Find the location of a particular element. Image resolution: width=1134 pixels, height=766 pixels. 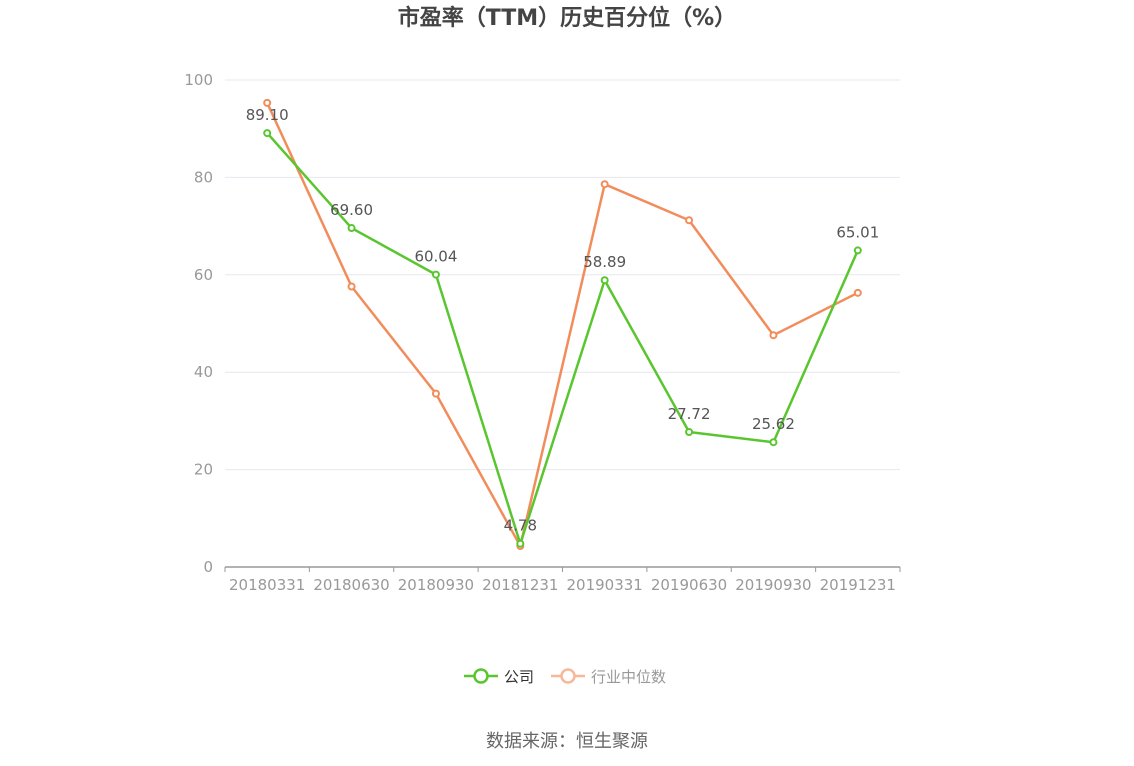

x-tick-label: 20190930 is located at coordinates (773, 585).